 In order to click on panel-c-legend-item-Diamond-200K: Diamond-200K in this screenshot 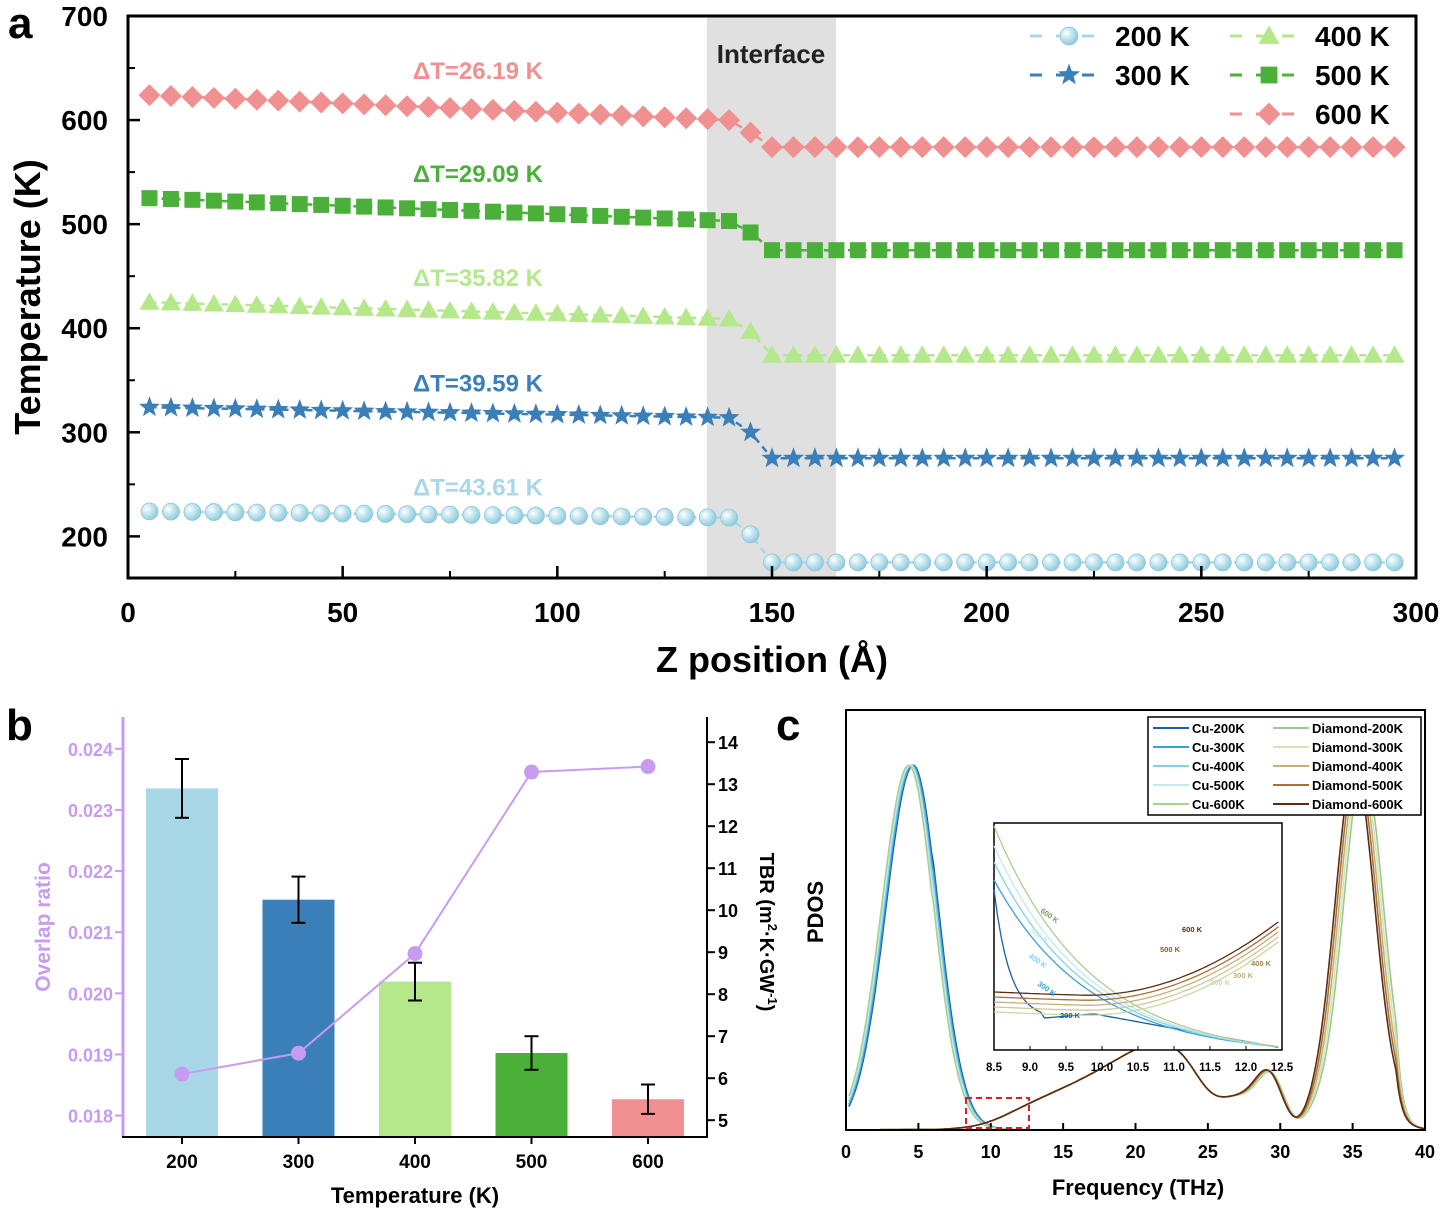, I will do `click(1338, 728)`.